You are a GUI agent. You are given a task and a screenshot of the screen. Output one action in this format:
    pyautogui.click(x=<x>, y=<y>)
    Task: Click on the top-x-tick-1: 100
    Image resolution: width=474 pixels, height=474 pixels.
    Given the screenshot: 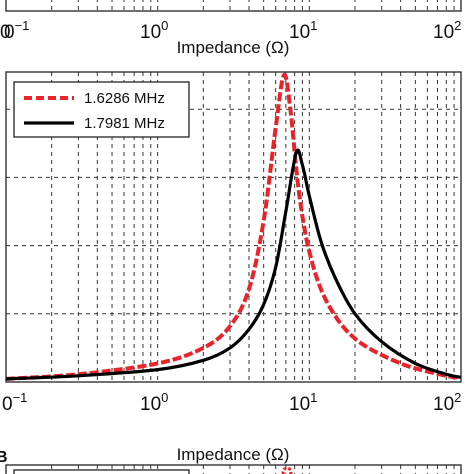 What is the action you would take?
    pyautogui.click(x=154, y=30)
    